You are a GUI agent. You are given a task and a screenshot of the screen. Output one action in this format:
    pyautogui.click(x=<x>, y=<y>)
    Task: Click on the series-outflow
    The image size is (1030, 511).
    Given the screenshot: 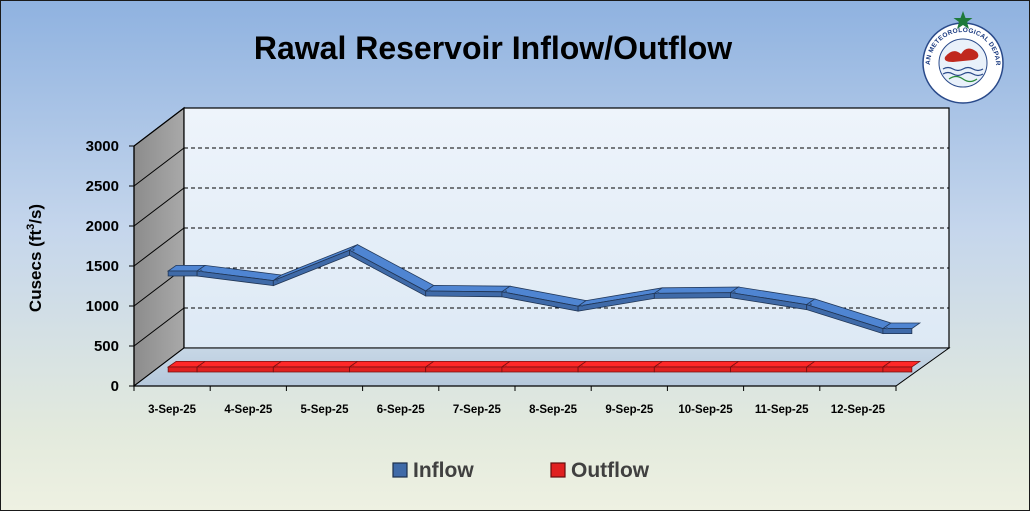 What is the action you would take?
    pyautogui.click(x=544, y=366)
    